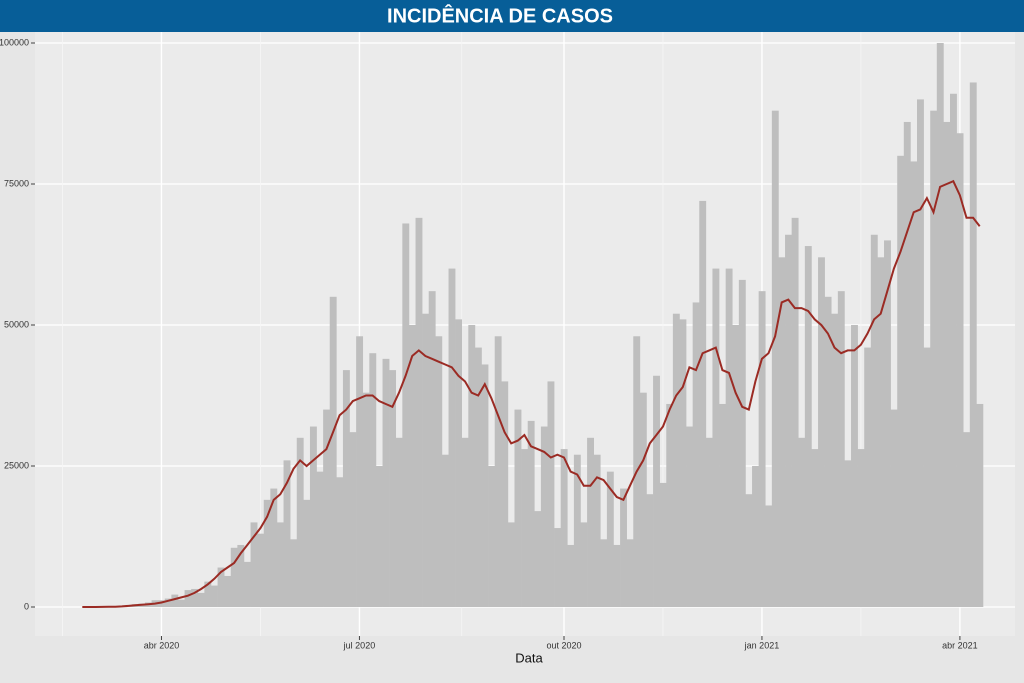 The height and width of the screenshot is (683, 1024). I want to click on y-tick-label: 25000, so click(16, 465).